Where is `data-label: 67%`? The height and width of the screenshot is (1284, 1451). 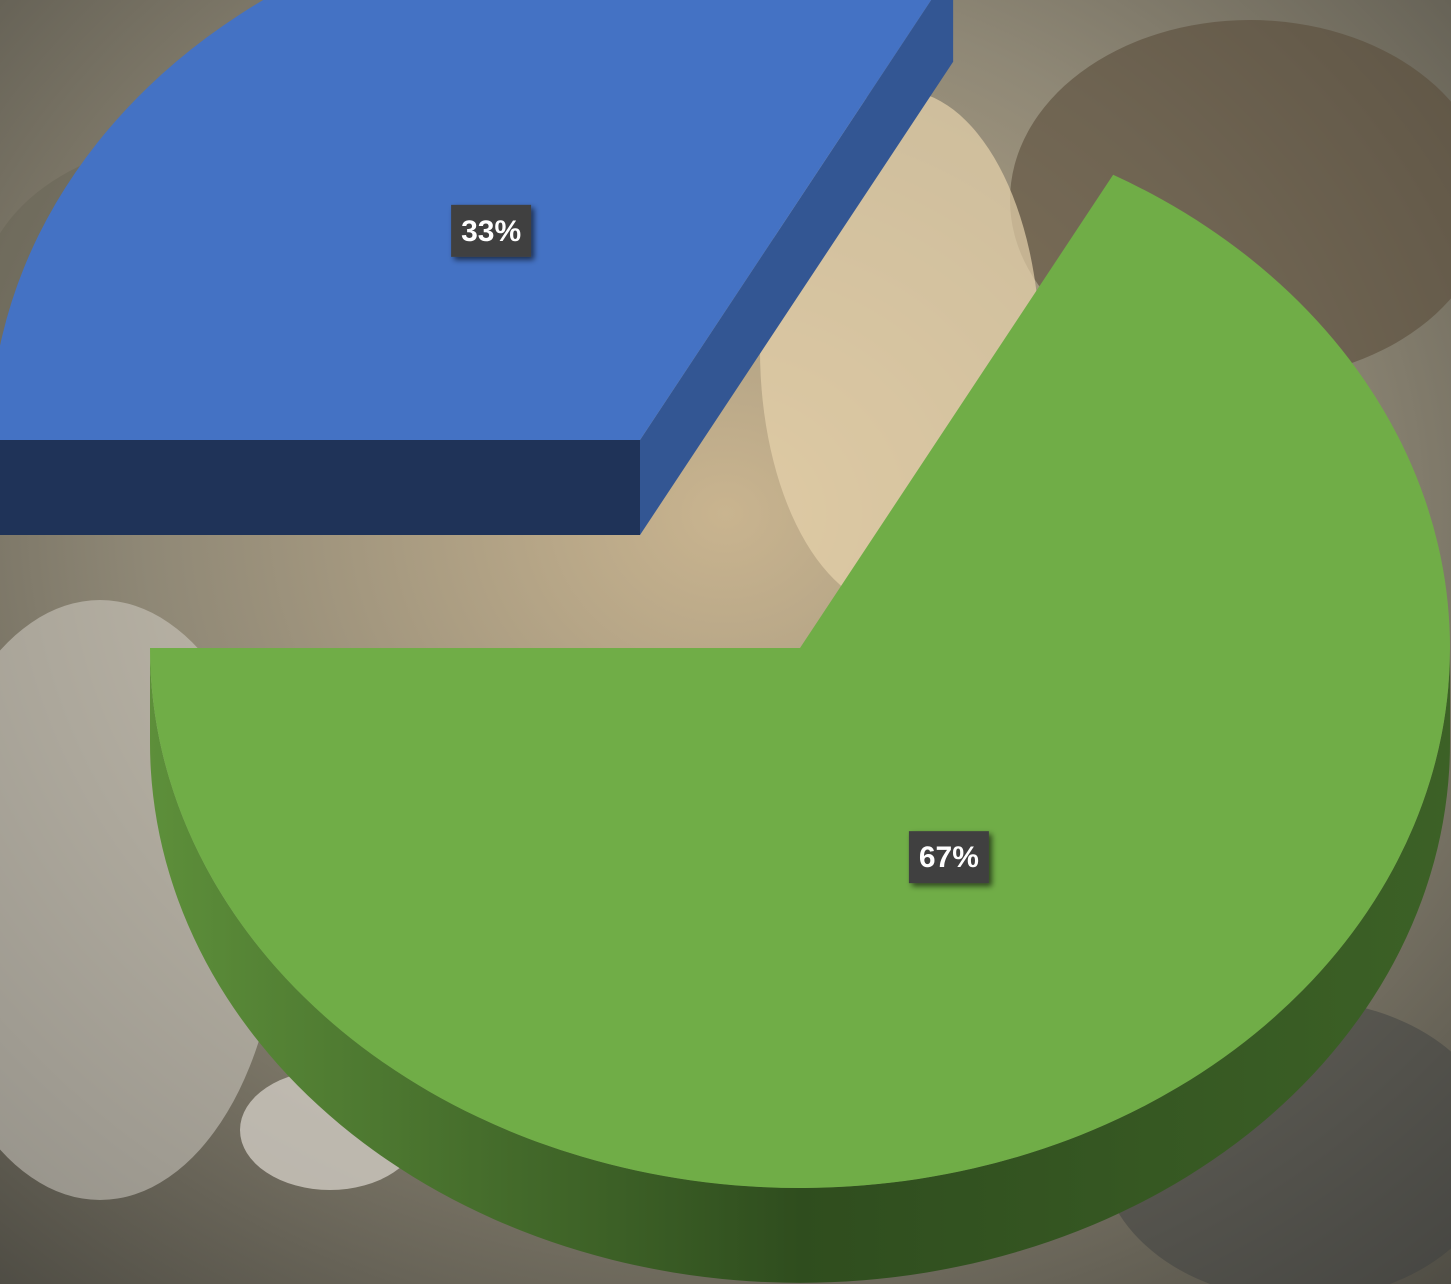 data-label: 67% is located at coordinates (949, 857).